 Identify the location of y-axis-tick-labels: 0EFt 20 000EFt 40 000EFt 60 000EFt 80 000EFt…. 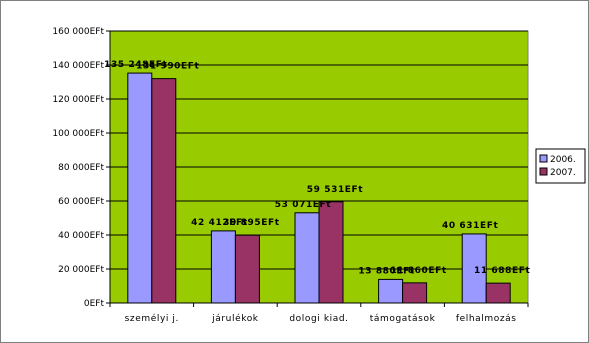
(81, 168).